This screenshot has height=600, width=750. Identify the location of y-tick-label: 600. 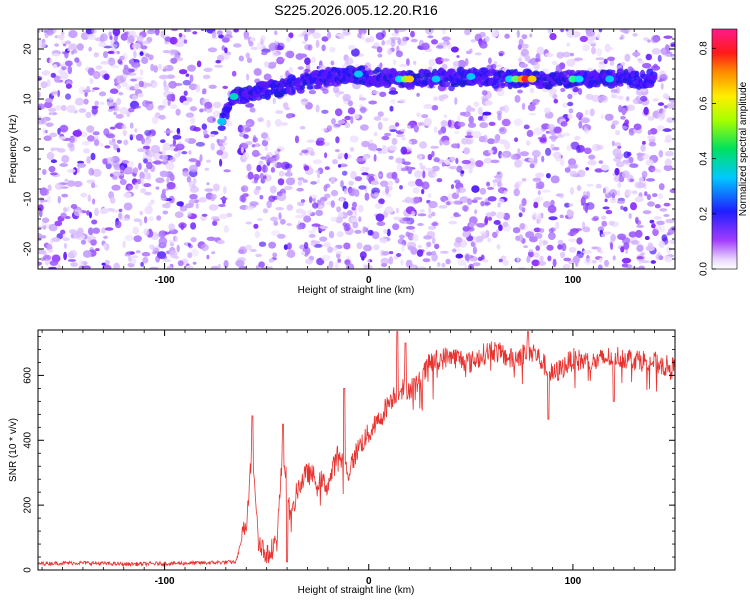
(28, 375).